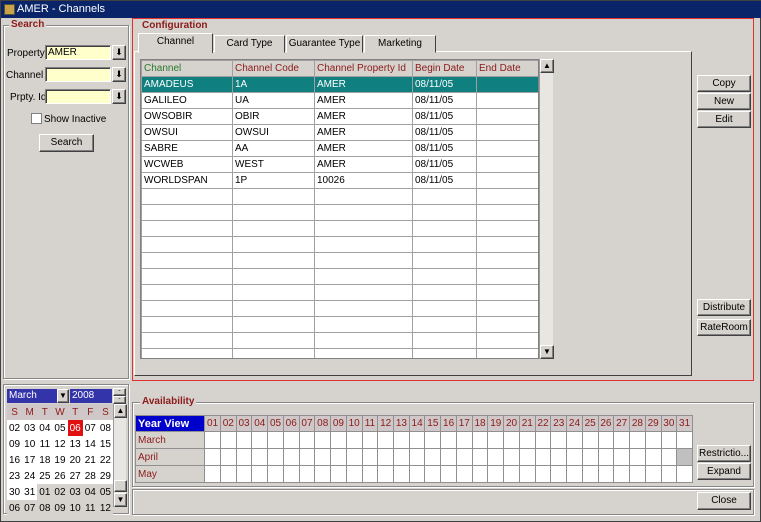 The width and height of the screenshot is (761, 522). Describe the element at coordinates (187, 68) in the screenshot. I see `column-header-channel: Channel` at that location.